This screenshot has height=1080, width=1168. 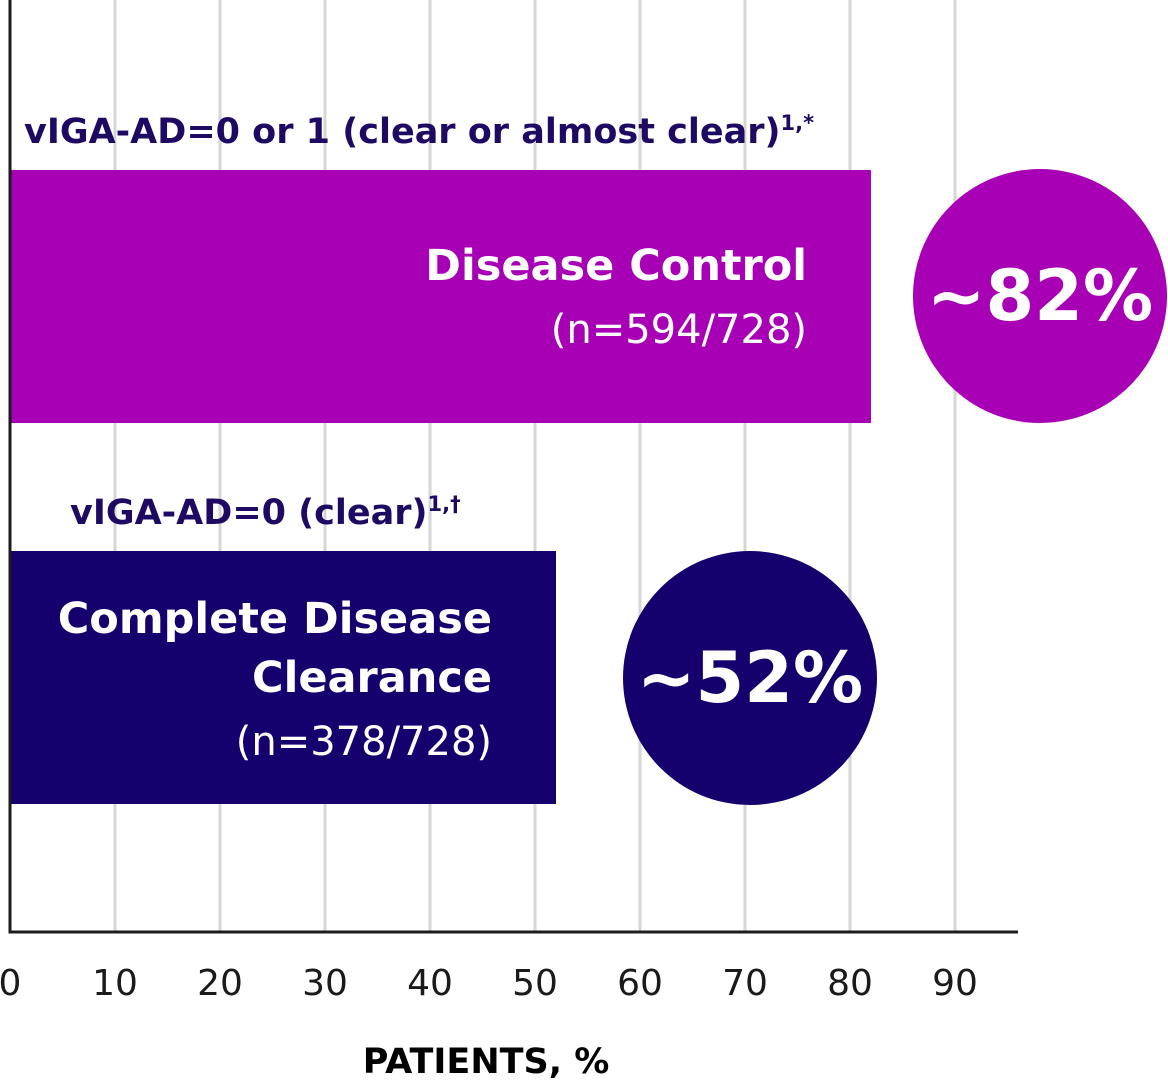 What do you see at coordinates (616, 266) in the screenshot?
I see `bar-label: Disease Control` at bounding box center [616, 266].